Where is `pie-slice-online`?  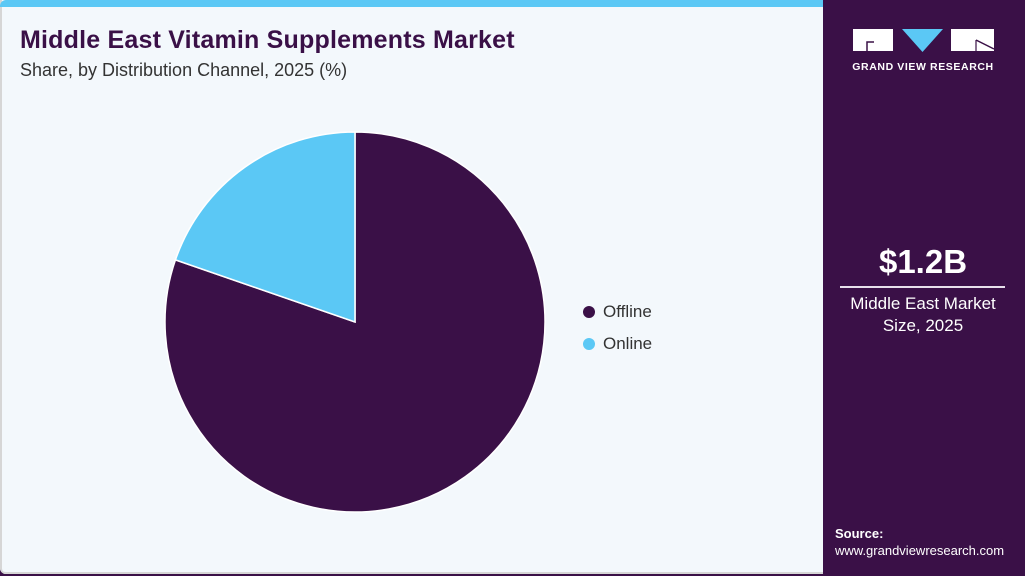
pie-slice-online is located at coordinates (265, 227).